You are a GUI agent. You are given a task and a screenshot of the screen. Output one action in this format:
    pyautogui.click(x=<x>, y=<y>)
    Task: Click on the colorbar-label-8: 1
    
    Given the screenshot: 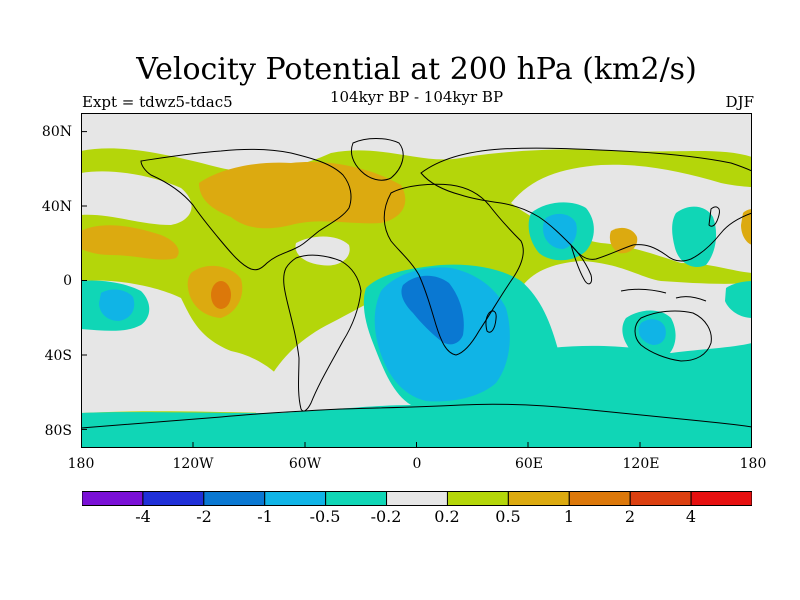 What is the action you would take?
    pyautogui.click(x=569, y=516)
    